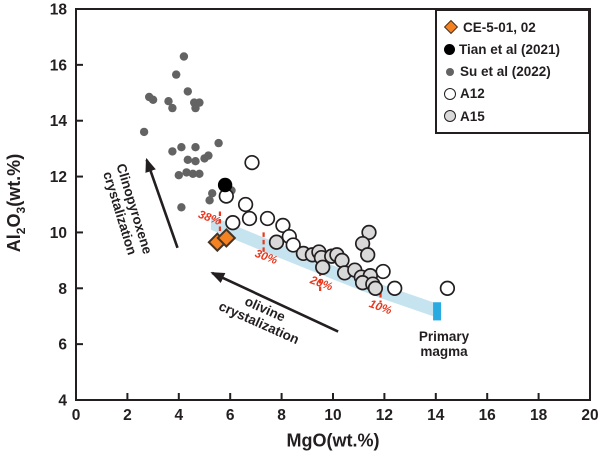 The width and height of the screenshot is (600, 470). What do you see at coordinates (472, 94) in the screenshot?
I see `legend-label: A12` at bounding box center [472, 94].